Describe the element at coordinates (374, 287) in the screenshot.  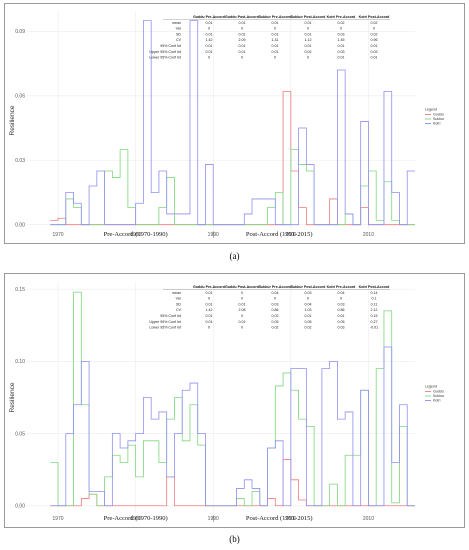
I see `stats-col-header: Kotri Post-Accord` at that location.